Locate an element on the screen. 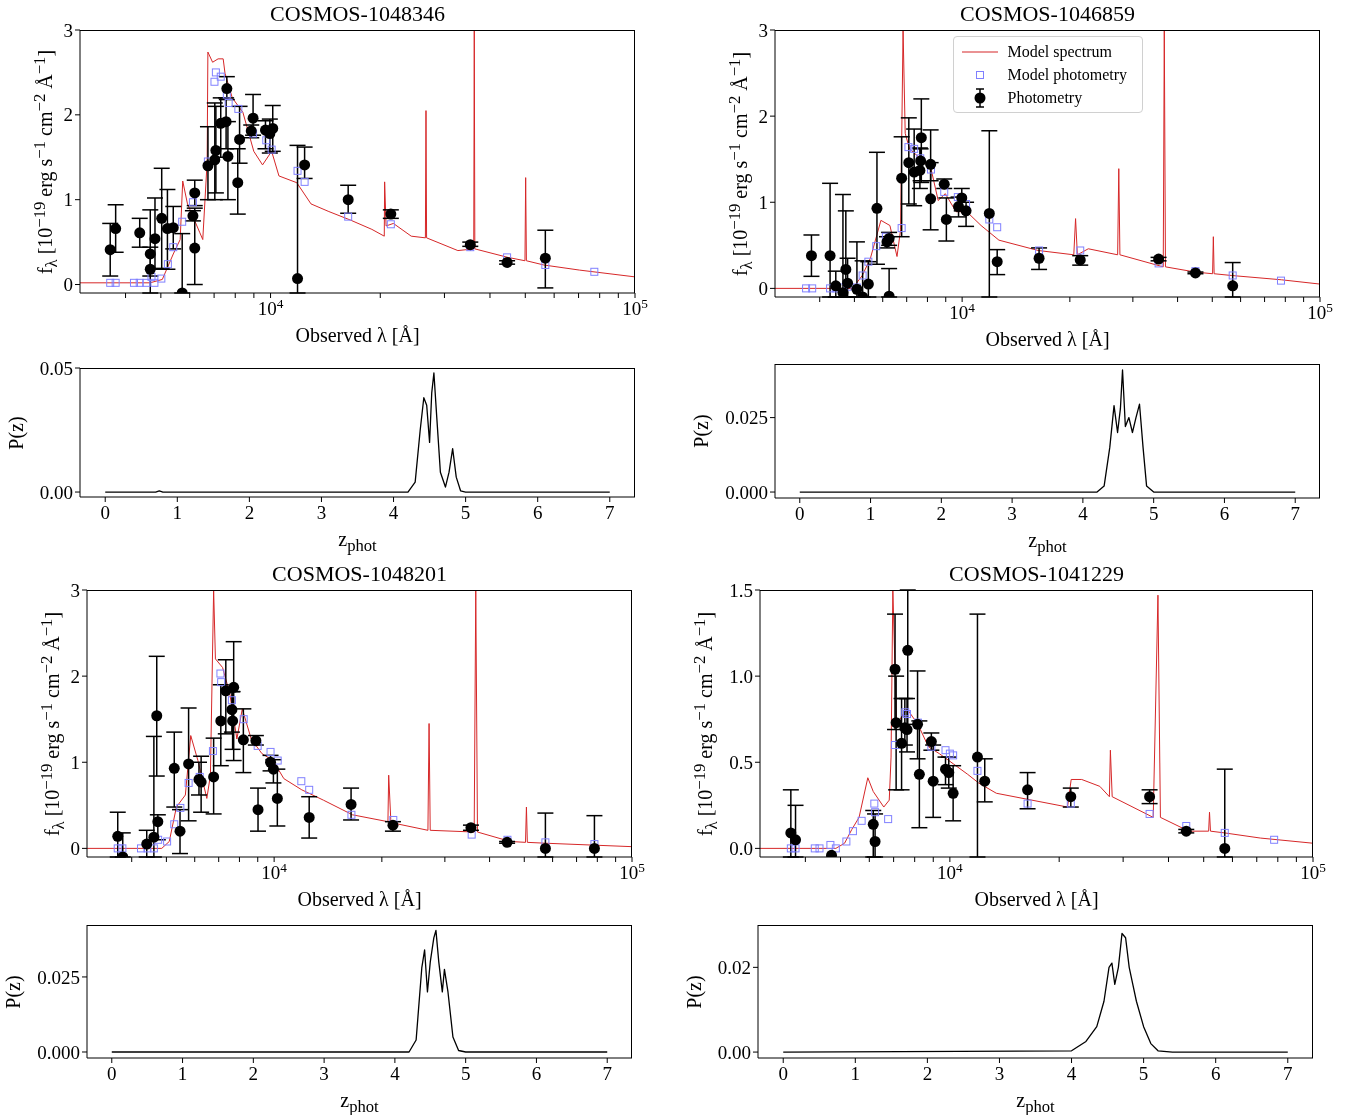 The width and height of the screenshot is (1348, 1115). chart-title: COSMOS-1048201 is located at coordinates (359, 574).